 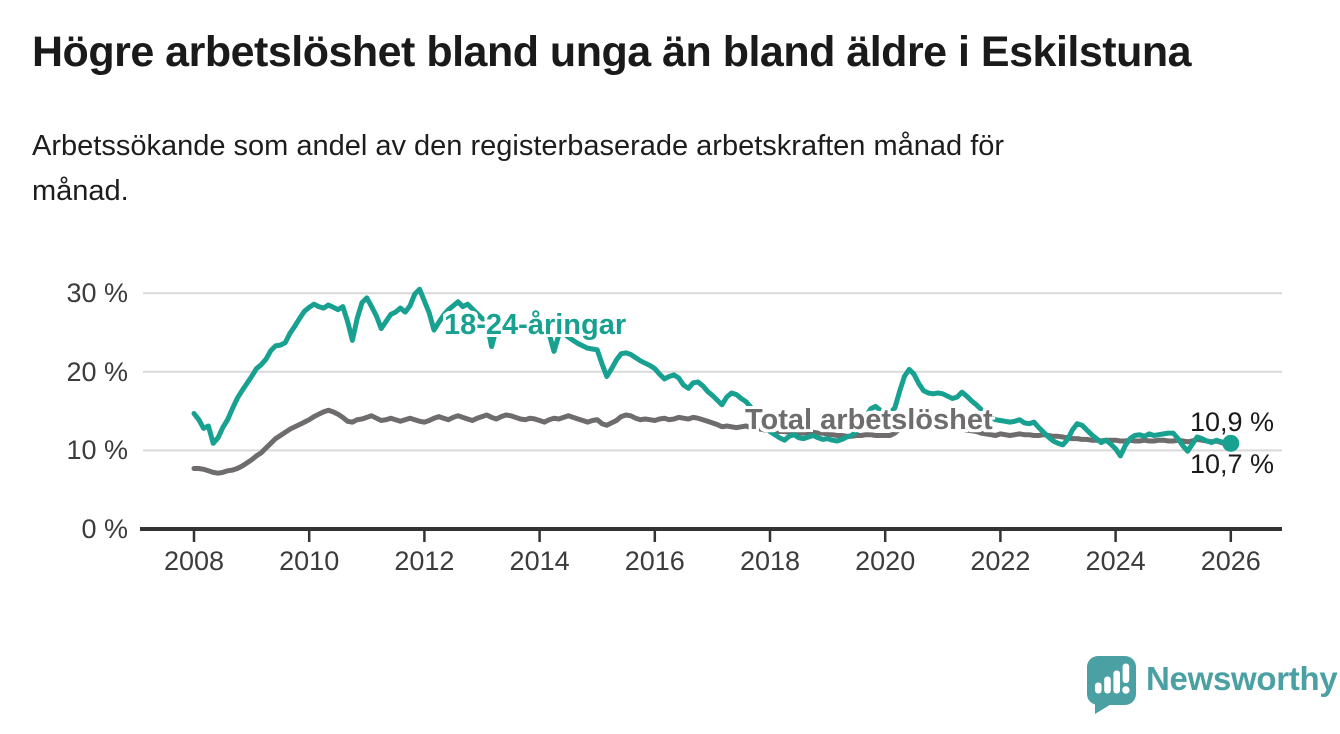 What do you see at coordinates (1232, 422) in the screenshot?
I see `end-value-young: 10,9 %` at bounding box center [1232, 422].